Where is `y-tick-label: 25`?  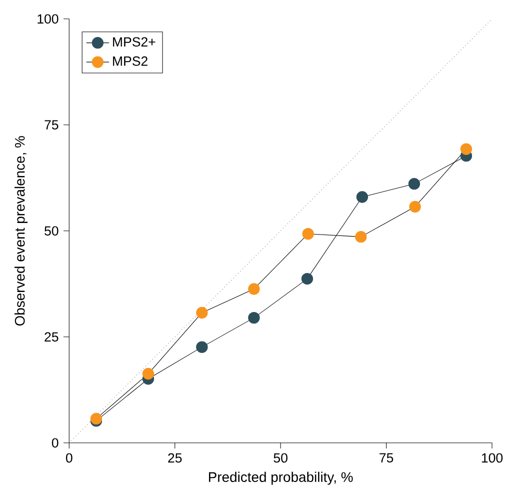 y-tick-label: 25 is located at coordinates (51, 337).